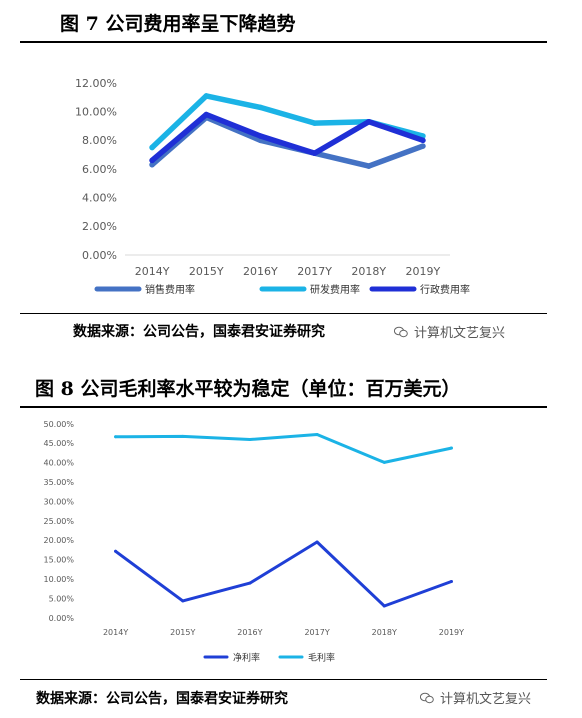 This screenshot has width=582, height=718. I want to click on legend-label: 研发费用率, so click(335, 289).